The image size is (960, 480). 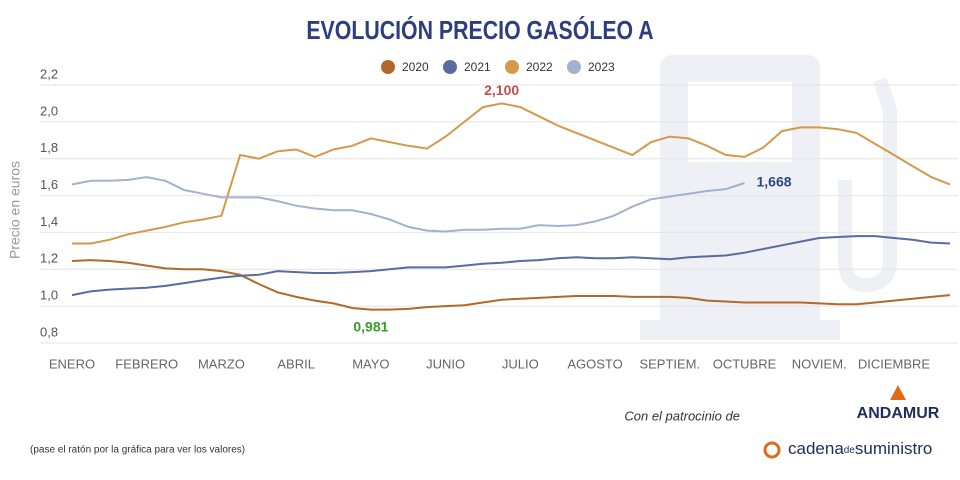 What do you see at coordinates (15, 210) in the screenshot?
I see `y-axis-label: Precio en euros` at bounding box center [15, 210].